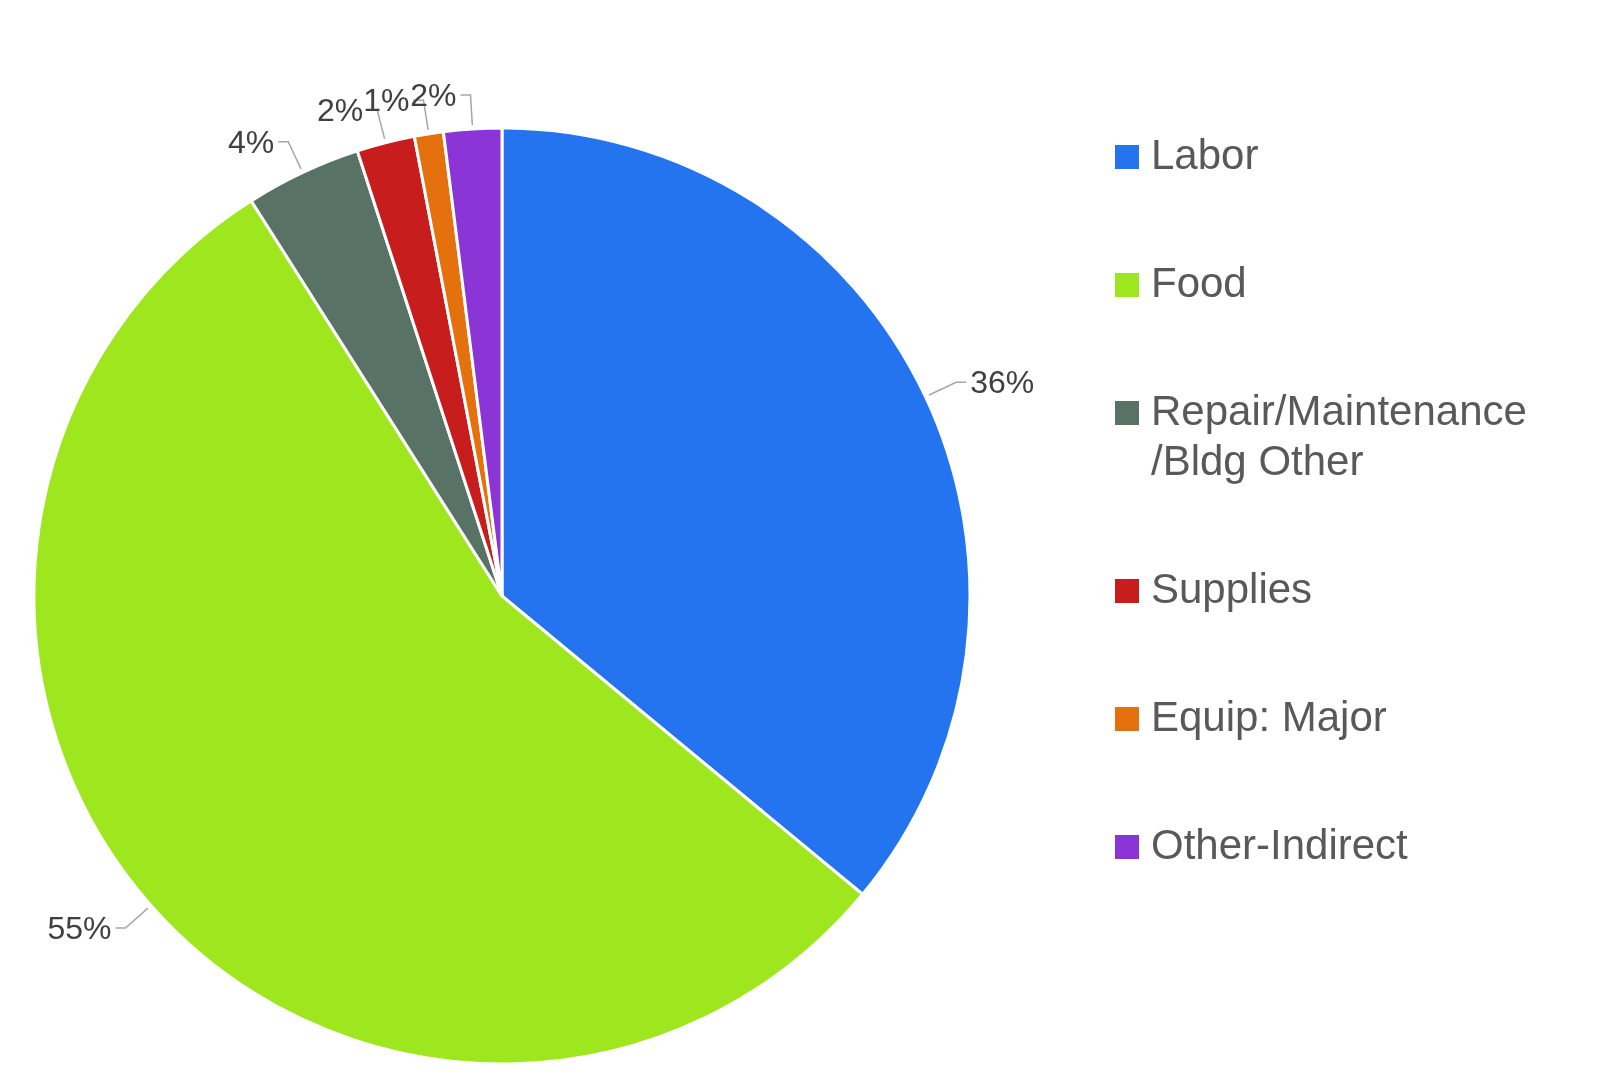 This screenshot has width=1601, height=1077. What do you see at coordinates (1279, 844) in the screenshot?
I see `legend-label: Other-Indirect` at bounding box center [1279, 844].